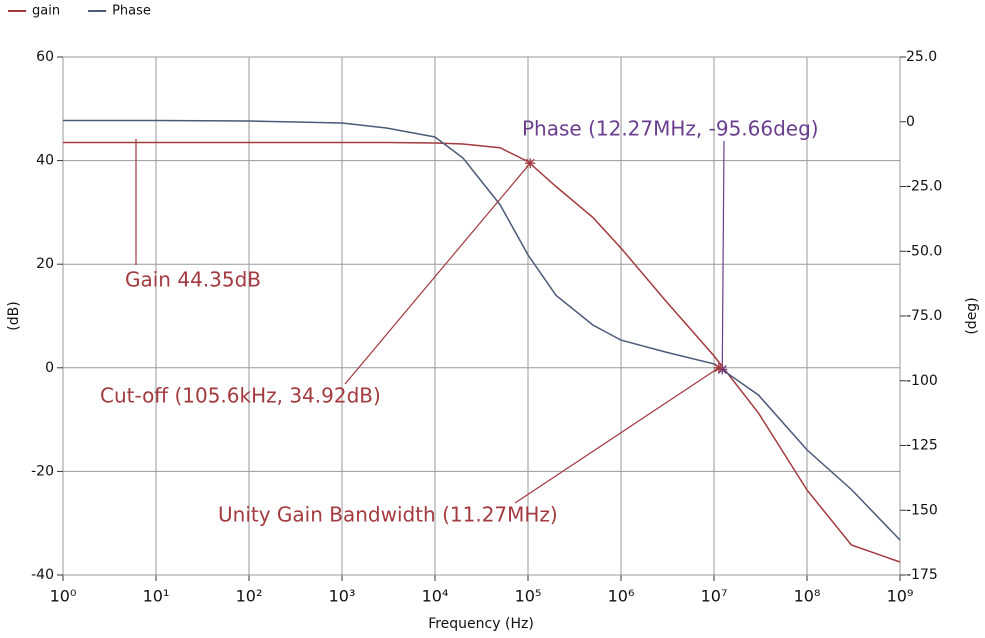  Describe the element at coordinates (45, 57) in the screenshot. I see `y-tick-label: 60` at that location.